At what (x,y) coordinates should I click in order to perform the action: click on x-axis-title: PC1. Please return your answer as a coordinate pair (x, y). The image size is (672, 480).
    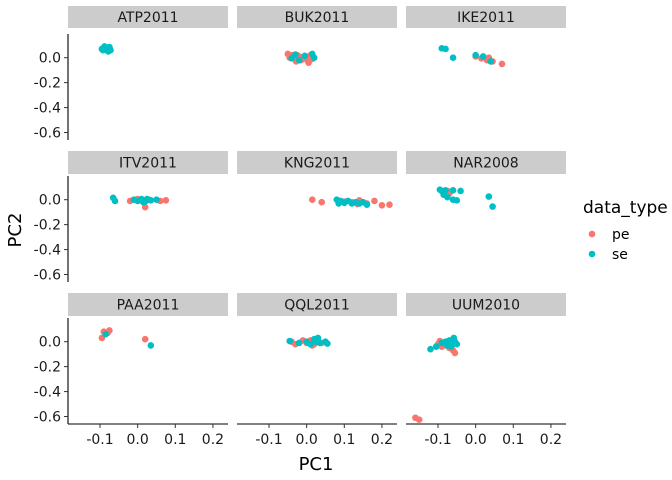
    Looking at the image, I should click on (316, 464).